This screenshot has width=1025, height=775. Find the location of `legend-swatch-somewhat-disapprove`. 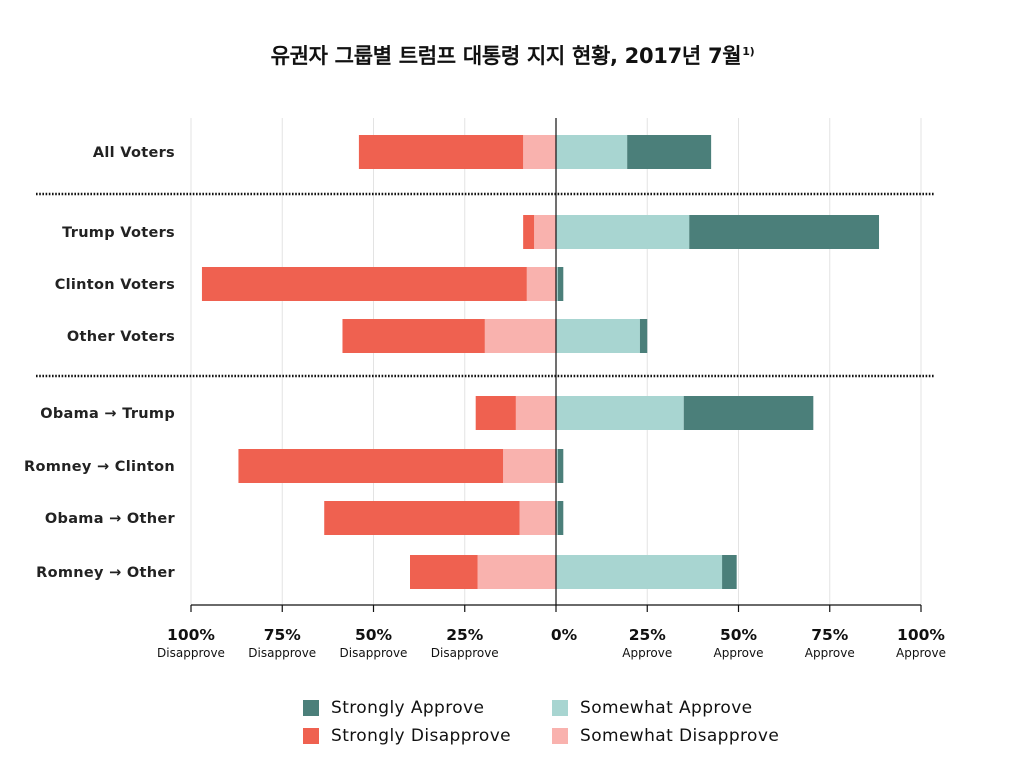

legend-swatch-somewhat-disapprove is located at coordinates (560, 736).